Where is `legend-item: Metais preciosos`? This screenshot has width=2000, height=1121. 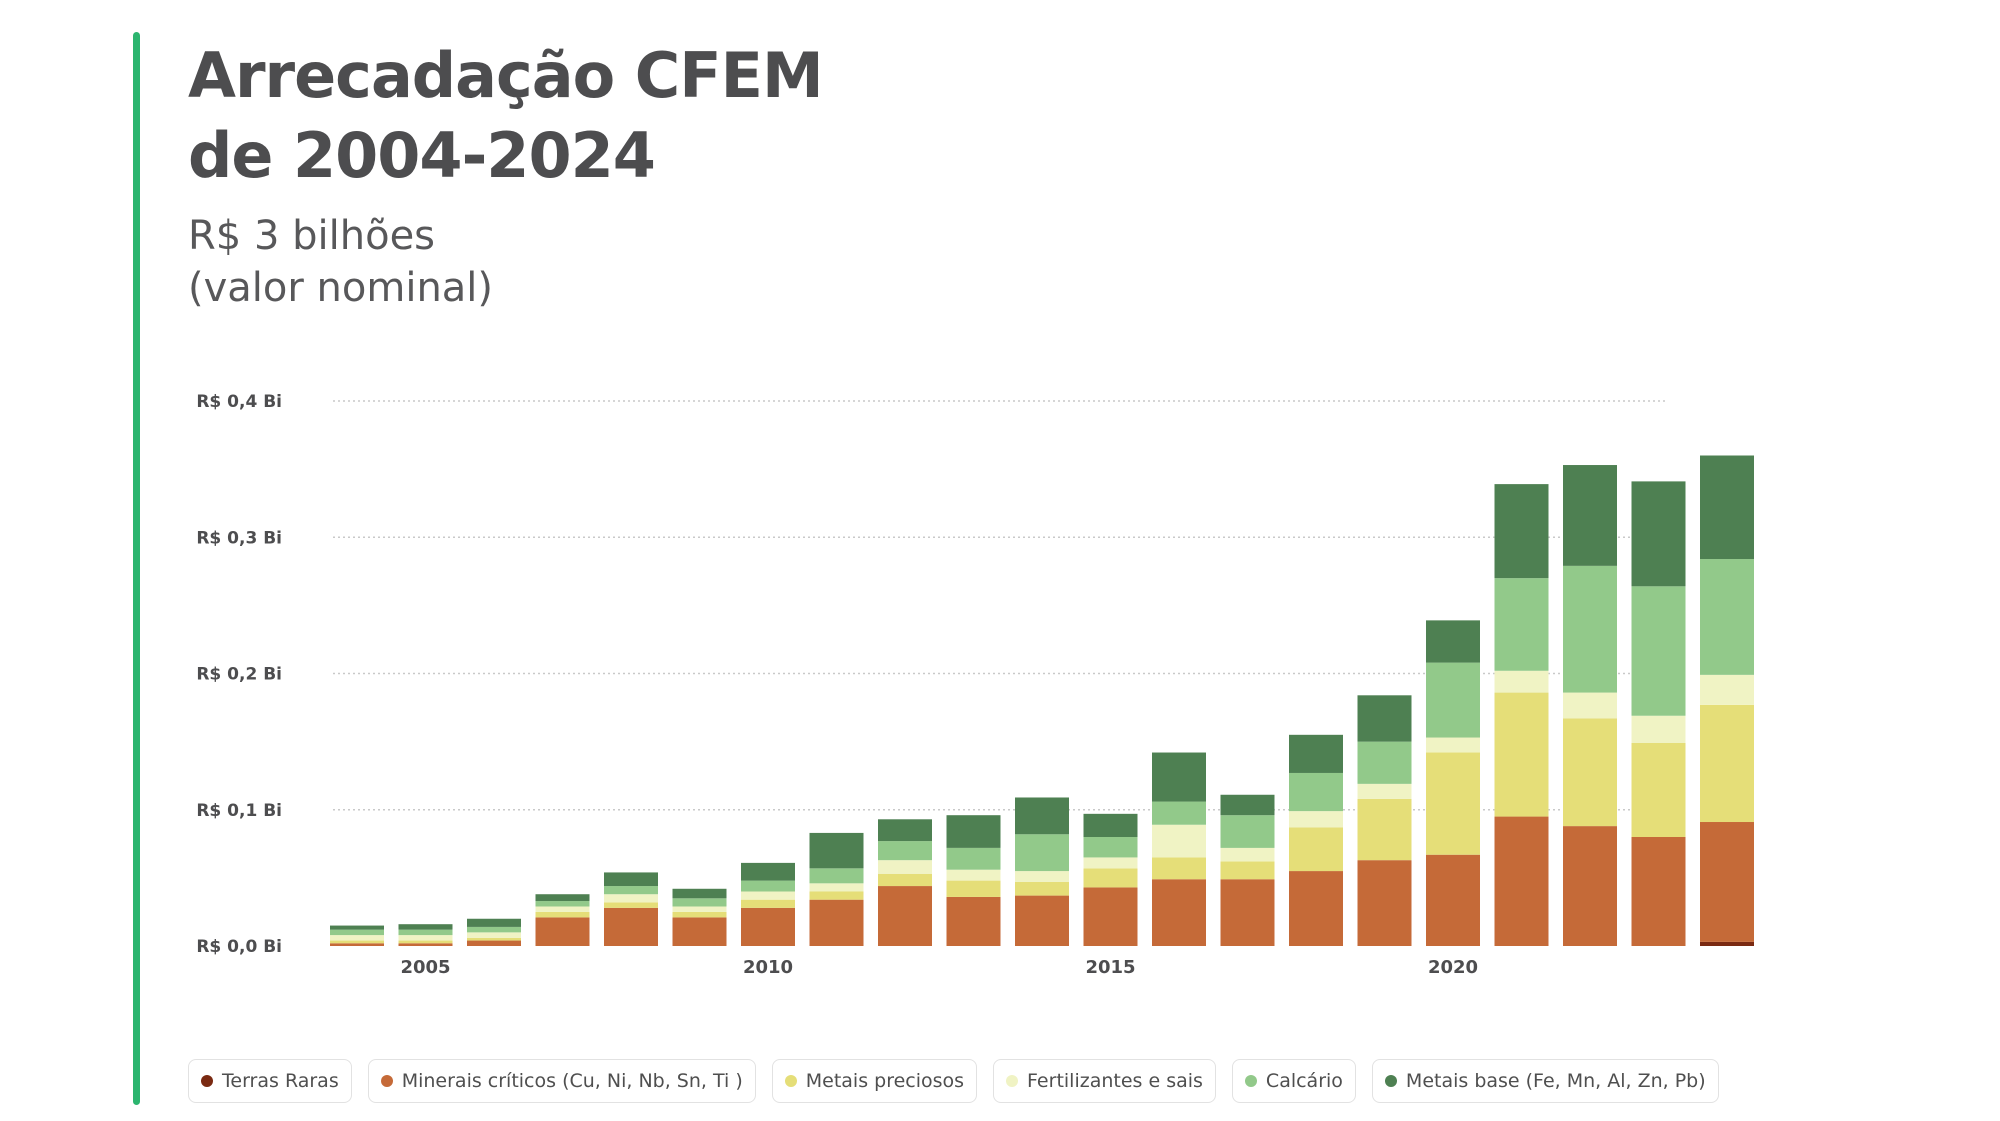
legend-item: Metais preciosos is located at coordinates (874, 1081).